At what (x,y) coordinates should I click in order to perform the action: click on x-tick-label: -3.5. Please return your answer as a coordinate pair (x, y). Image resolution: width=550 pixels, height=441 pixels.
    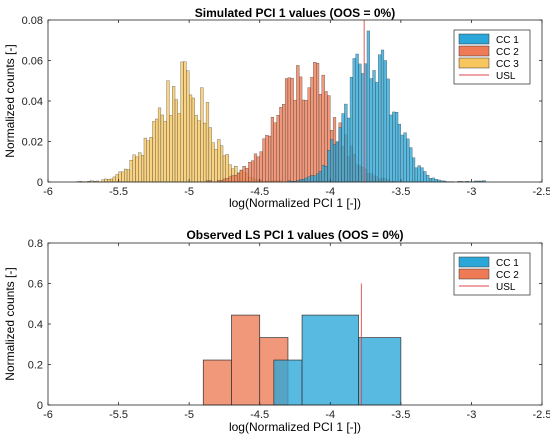
    Looking at the image, I should click on (400, 192).